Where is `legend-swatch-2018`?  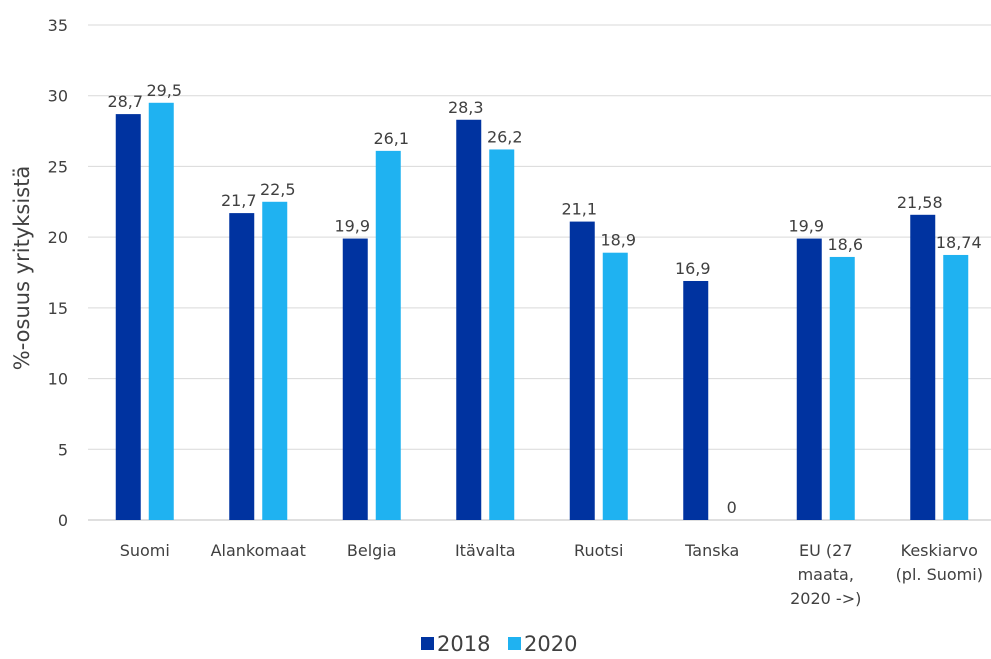
legend-swatch-2018 is located at coordinates (427, 643).